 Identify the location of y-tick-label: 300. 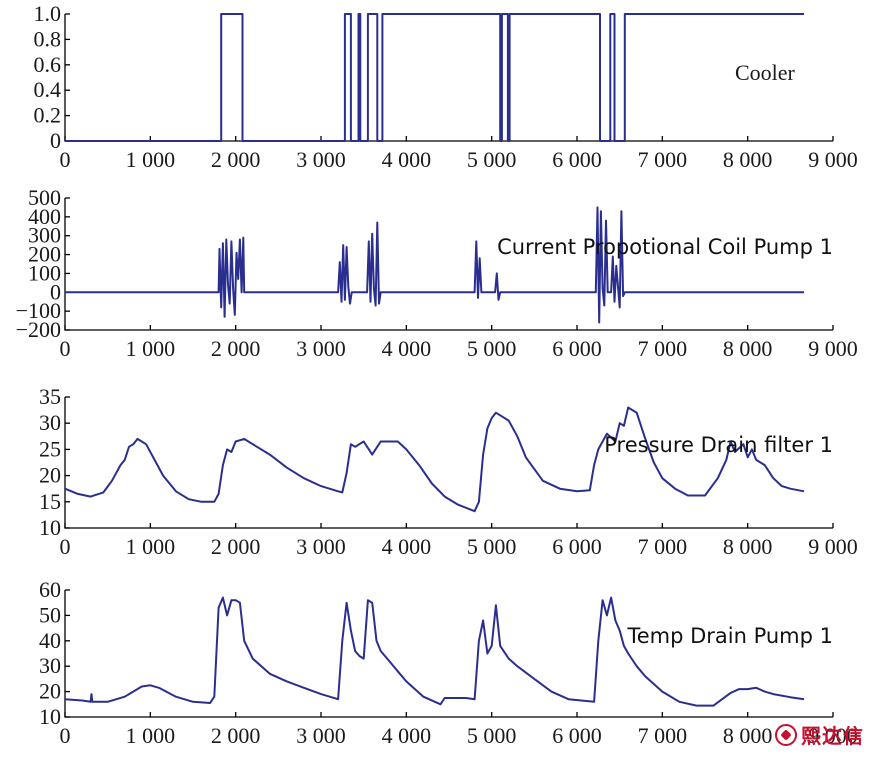
(44, 235).